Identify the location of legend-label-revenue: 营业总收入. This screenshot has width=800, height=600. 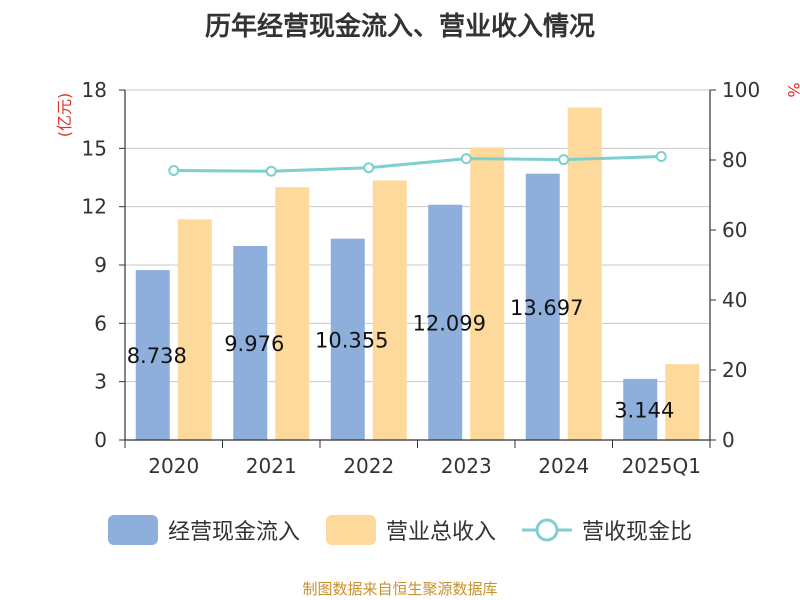
(440, 532).